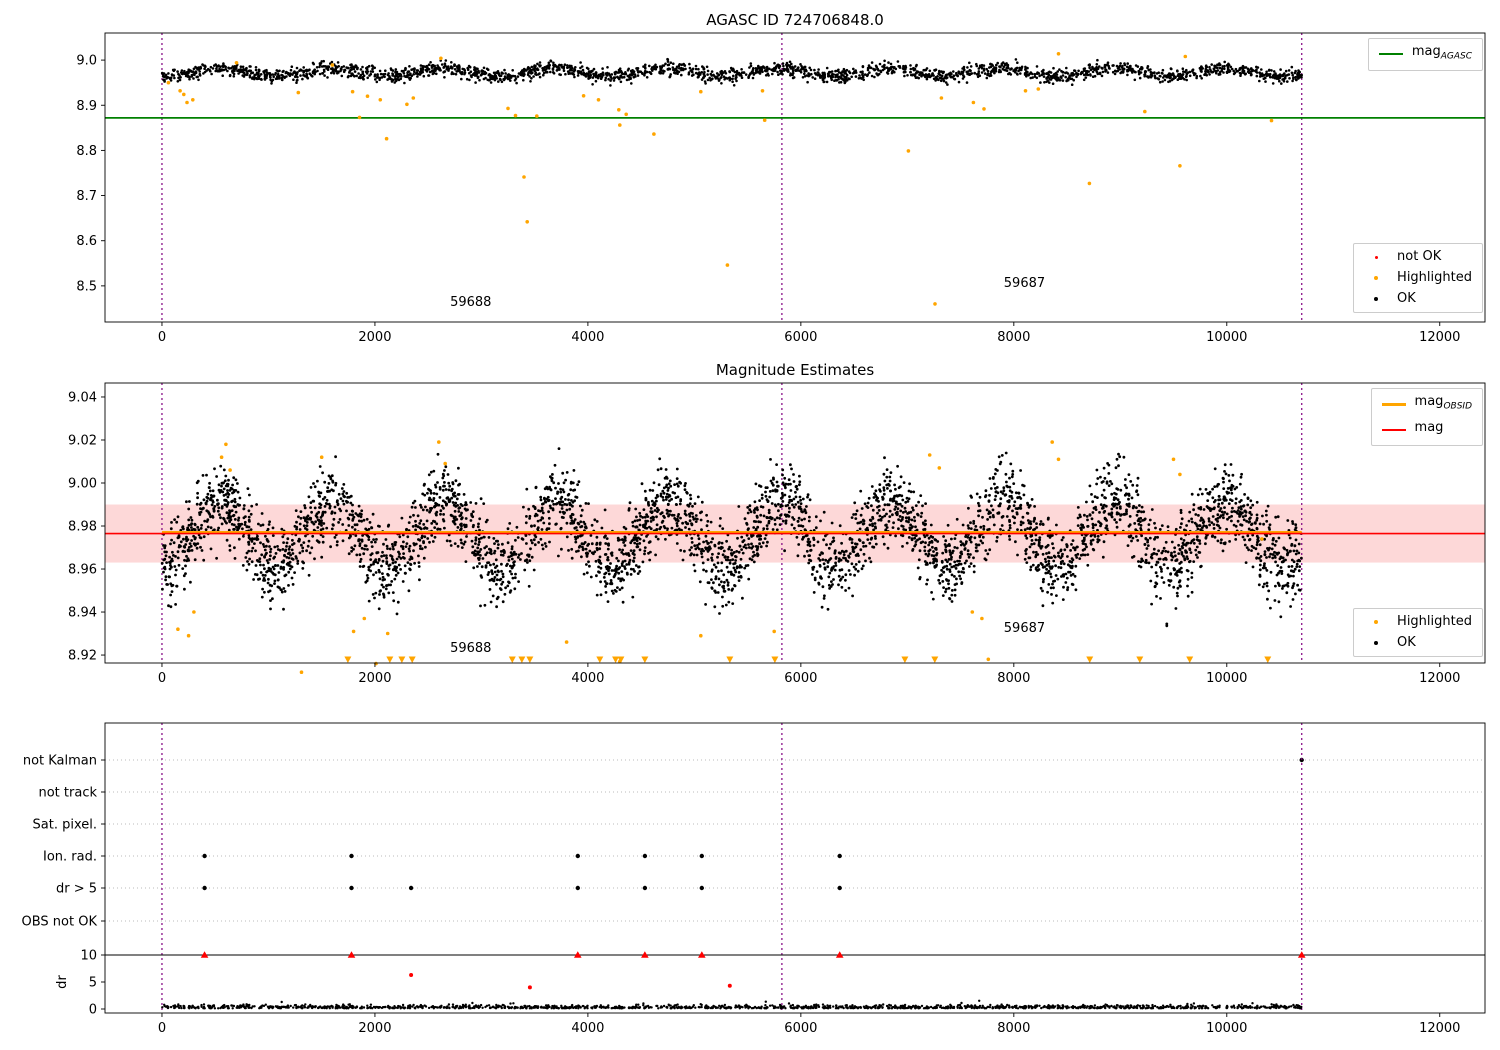 This screenshot has width=1500, height=1050. What do you see at coordinates (1443, 403) in the screenshot?
I see `legend-label-mag-obsid: magOBSID` at bounding box center [1443, 403].